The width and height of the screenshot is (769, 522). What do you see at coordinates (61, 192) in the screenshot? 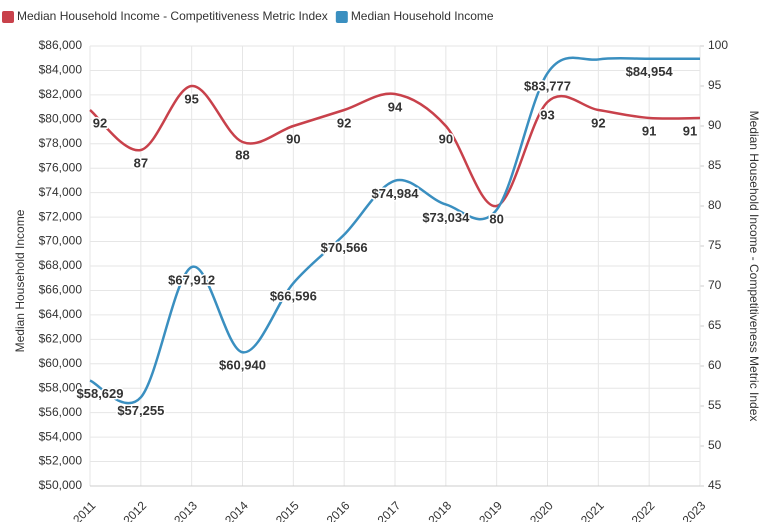
I see `y-tick-label: $74,000` at bounding box center [61, 192].